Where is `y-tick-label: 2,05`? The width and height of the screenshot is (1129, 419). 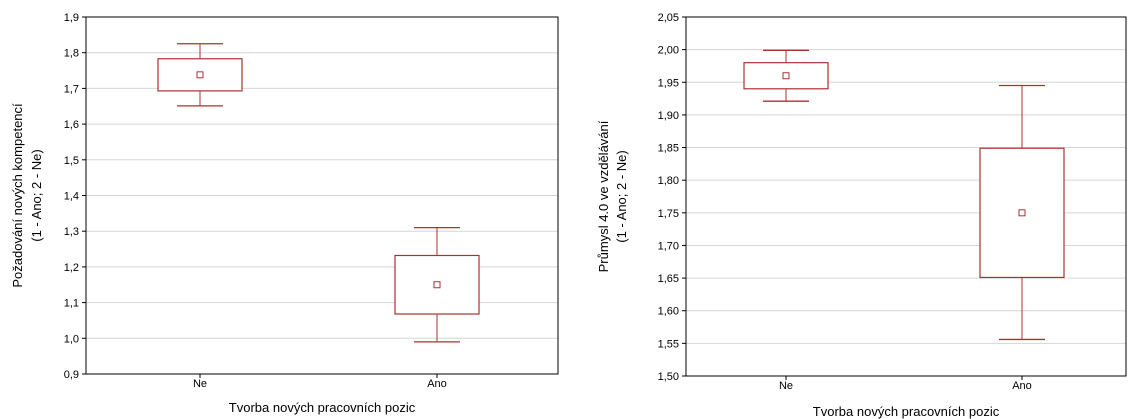 y-tick-label: 2,05 is located at coordinates (668, 18).